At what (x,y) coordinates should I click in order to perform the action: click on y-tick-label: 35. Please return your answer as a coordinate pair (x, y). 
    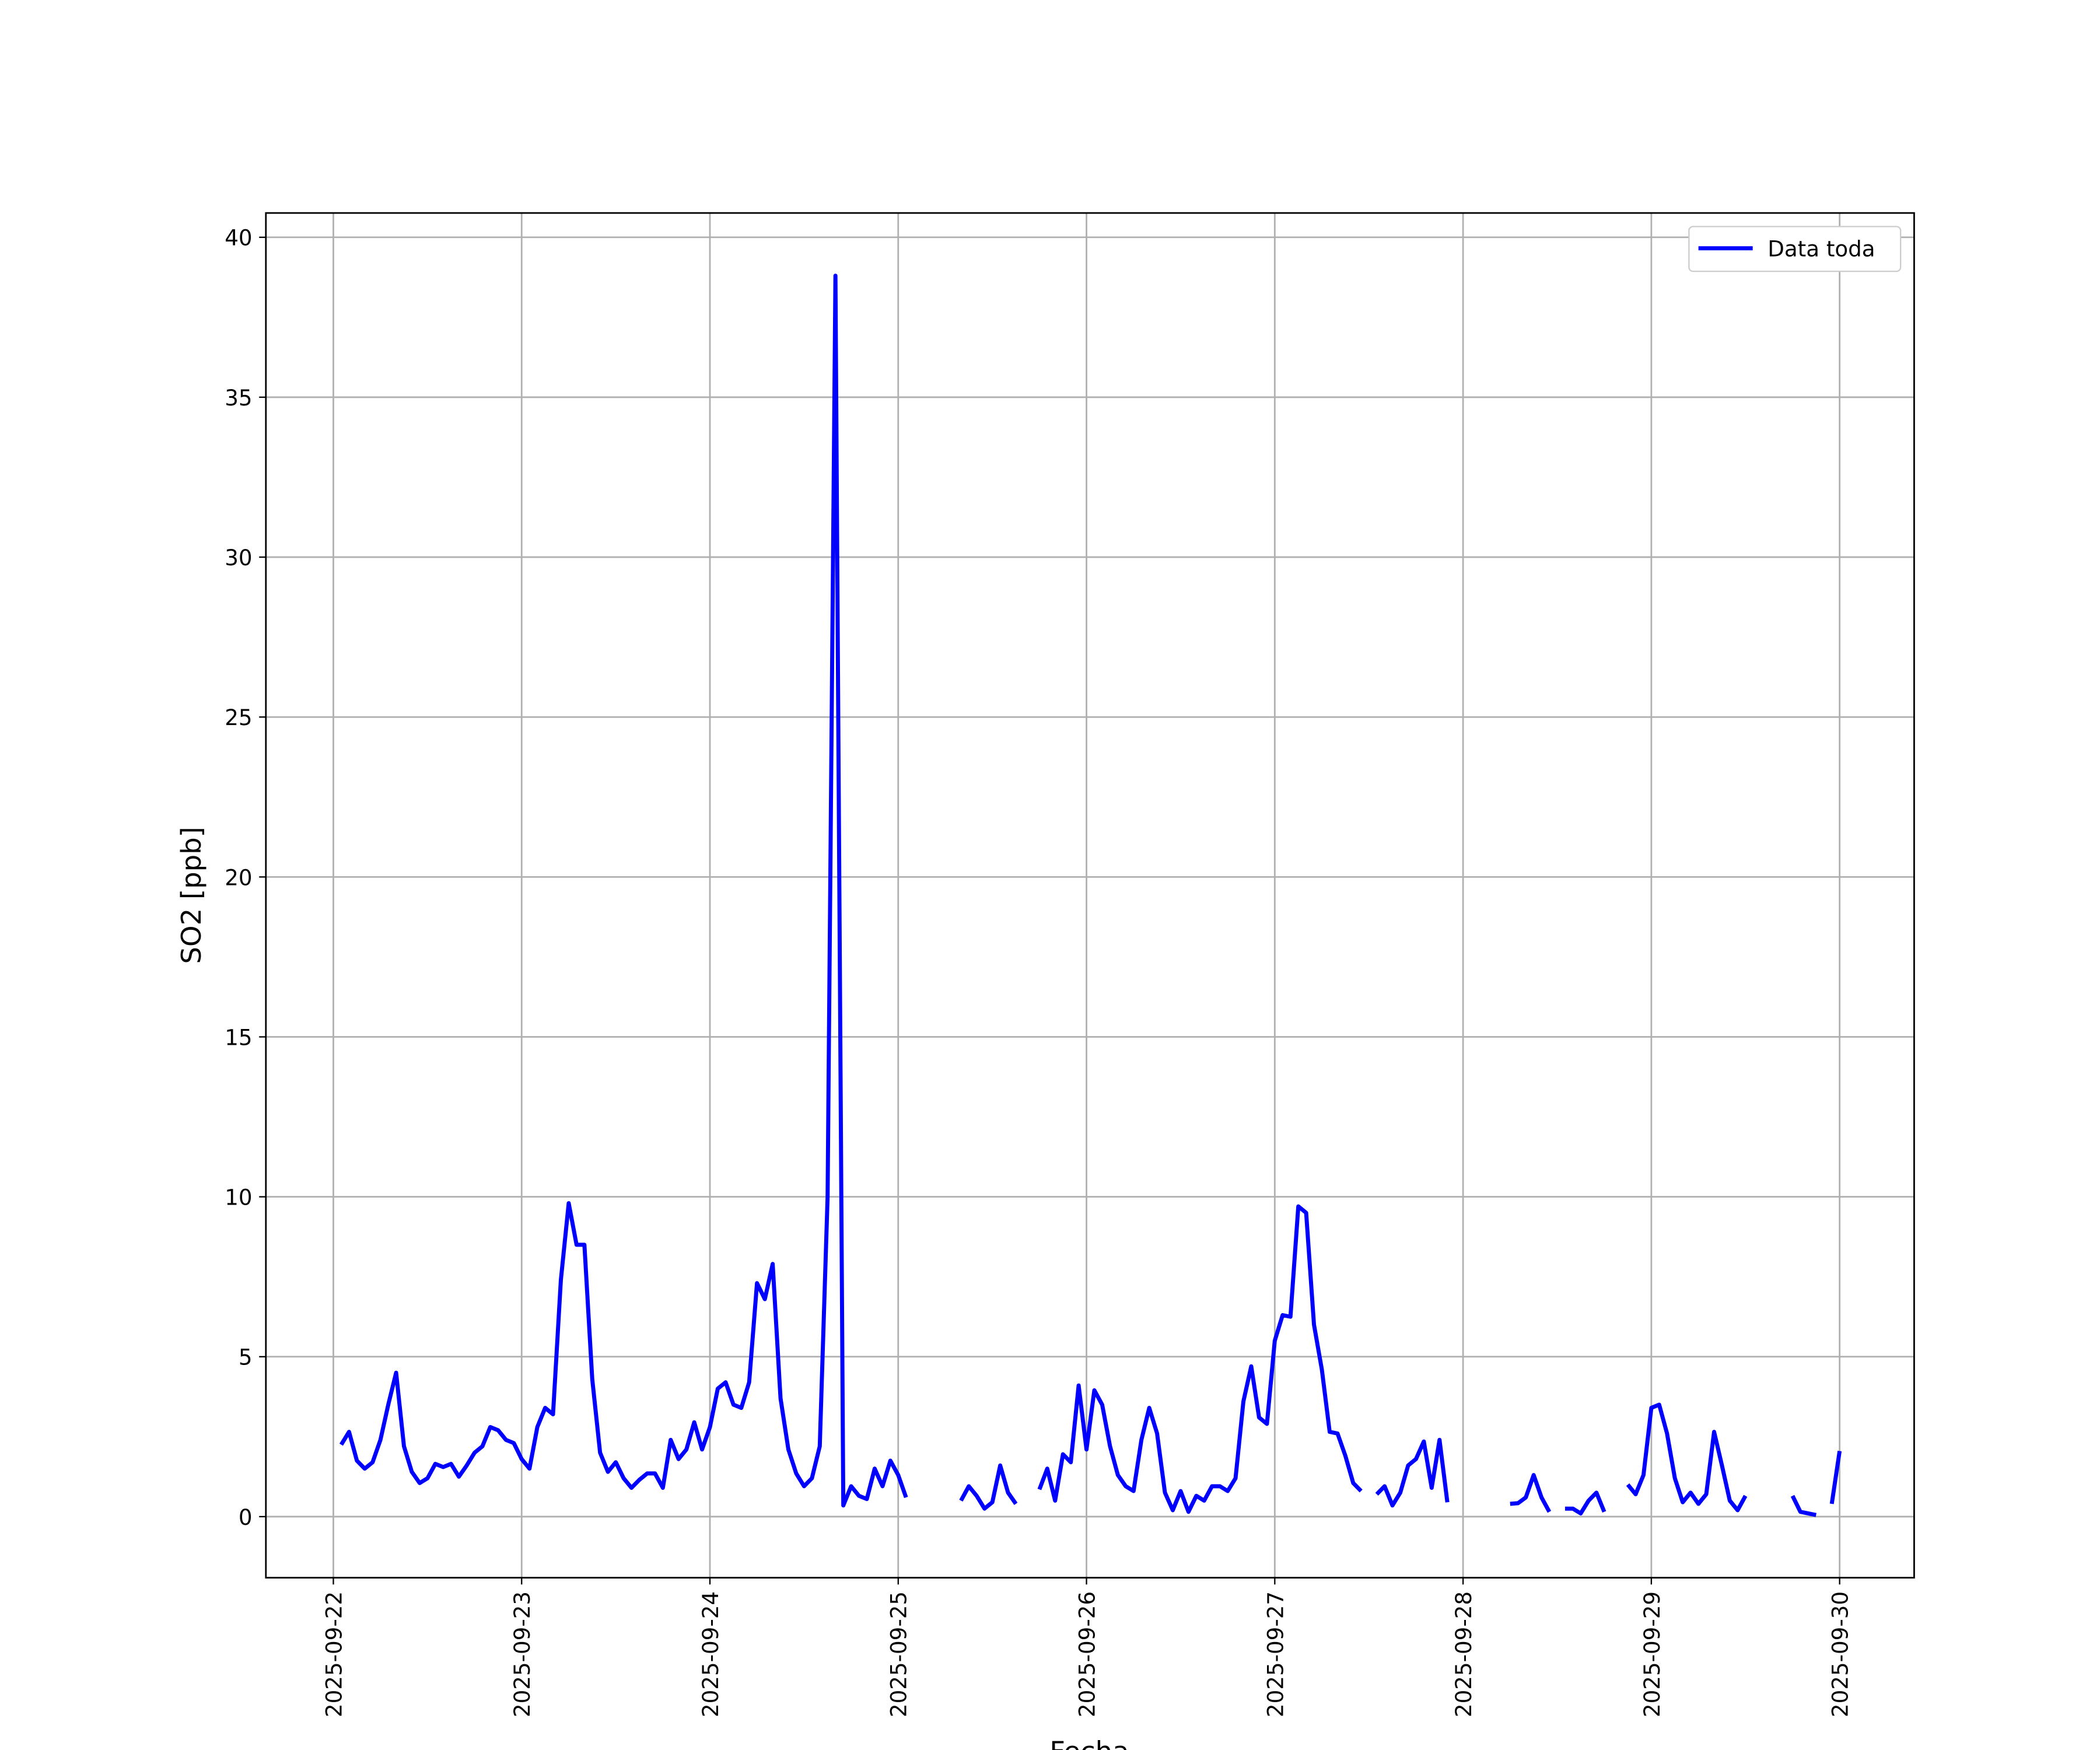
    Looking at the image, I should click on (238, 398).